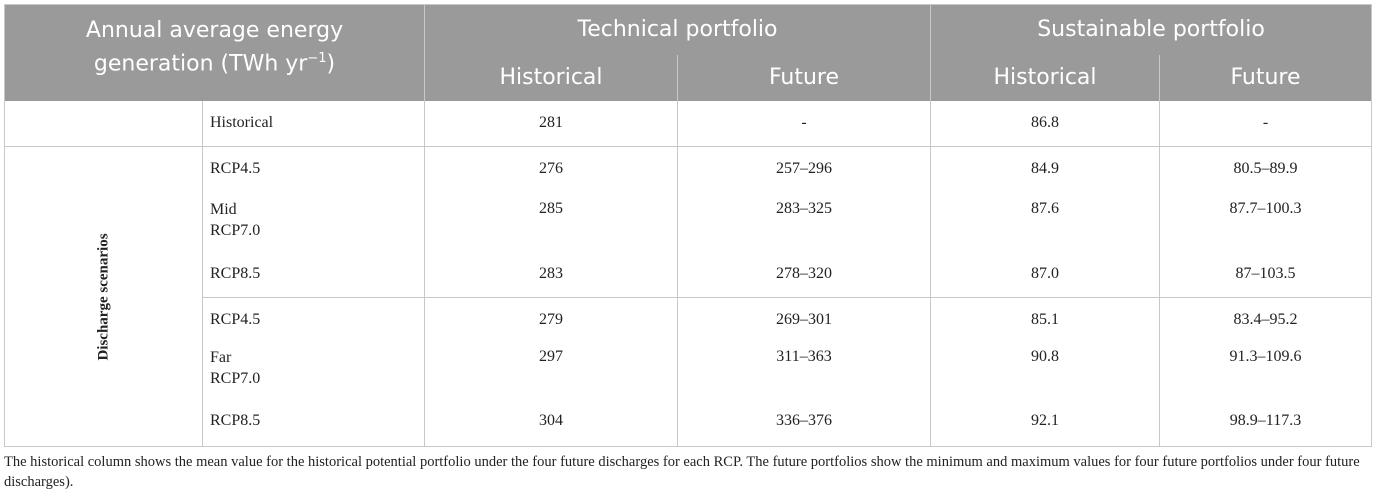  I want to click on tech-historical-header: Historical, so click(551, 77).